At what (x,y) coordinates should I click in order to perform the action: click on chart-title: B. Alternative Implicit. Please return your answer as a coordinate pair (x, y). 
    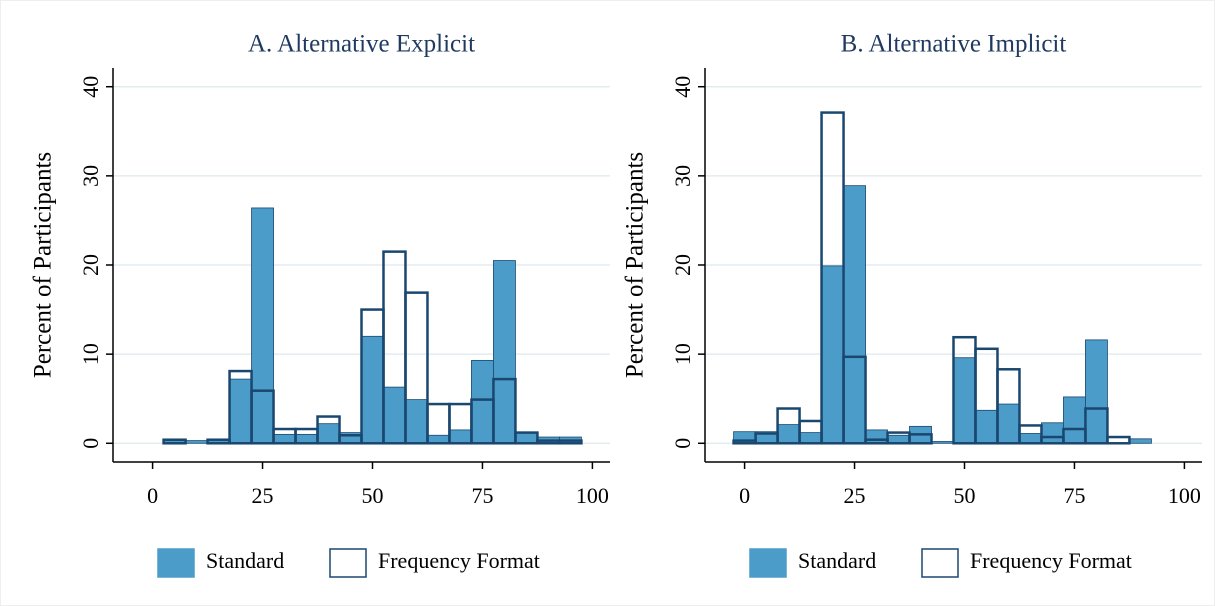
    Looking at the image, I should click on (954, 44).